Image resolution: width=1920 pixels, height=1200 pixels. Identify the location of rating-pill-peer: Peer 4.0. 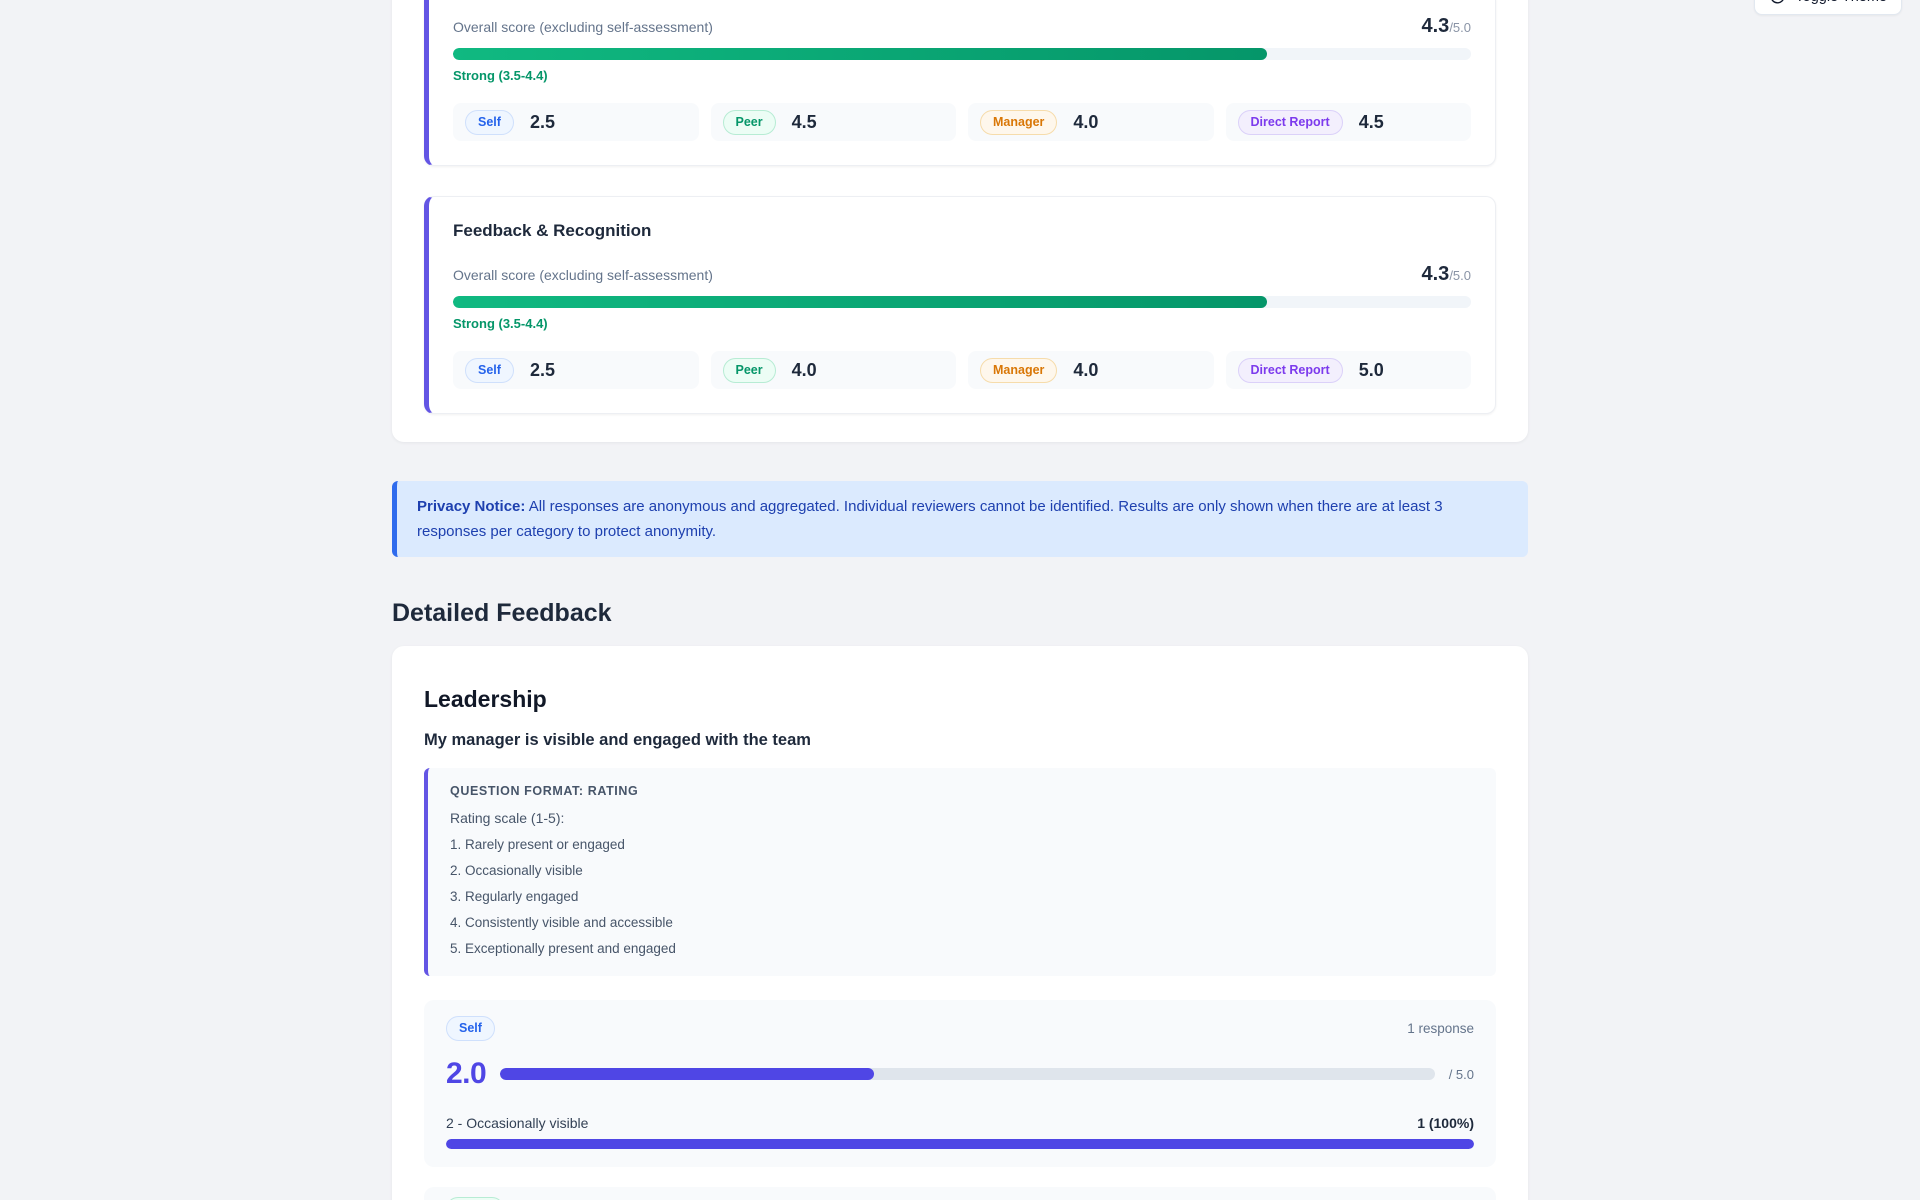
(833, 370).